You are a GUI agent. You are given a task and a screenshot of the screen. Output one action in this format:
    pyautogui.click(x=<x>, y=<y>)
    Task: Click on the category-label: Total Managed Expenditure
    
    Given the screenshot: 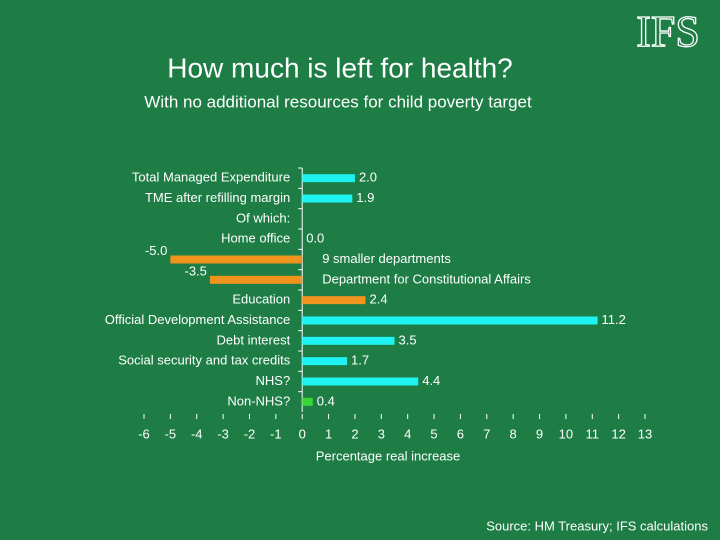 What is the action you would take?
    pyautogui.click(x=211, y=177)
    